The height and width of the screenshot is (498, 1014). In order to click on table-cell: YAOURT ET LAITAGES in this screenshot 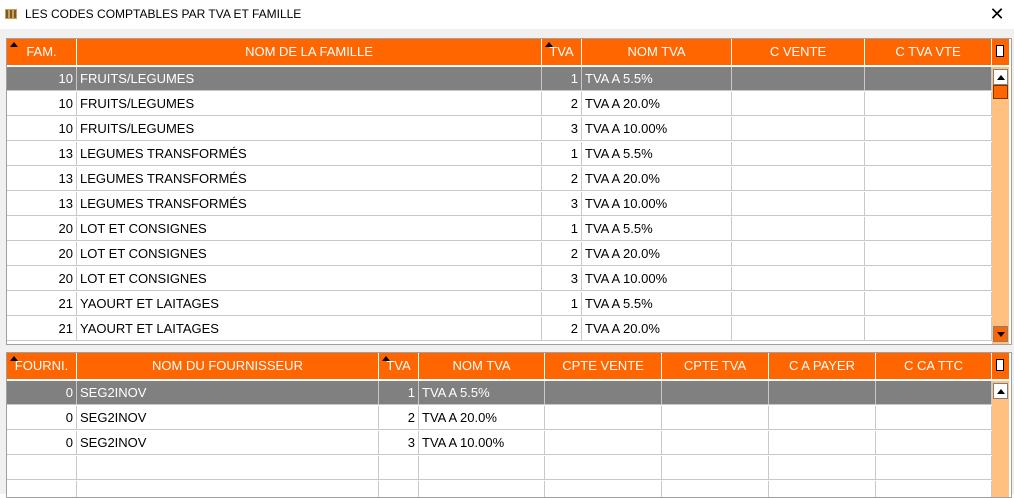, I will do `click(309, 304)`.